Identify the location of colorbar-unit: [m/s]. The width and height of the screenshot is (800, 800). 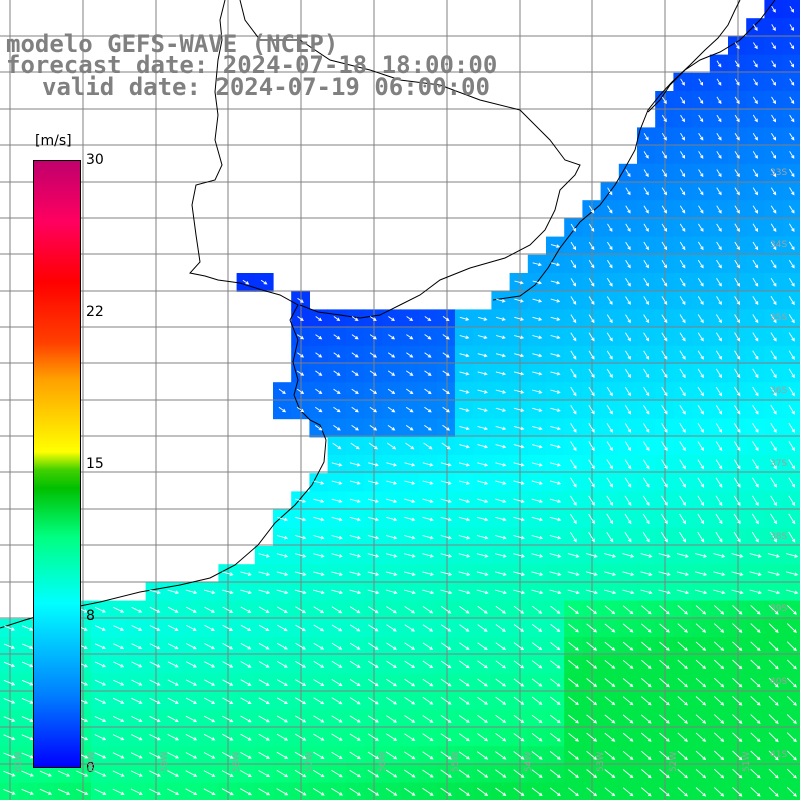
(53, 141).